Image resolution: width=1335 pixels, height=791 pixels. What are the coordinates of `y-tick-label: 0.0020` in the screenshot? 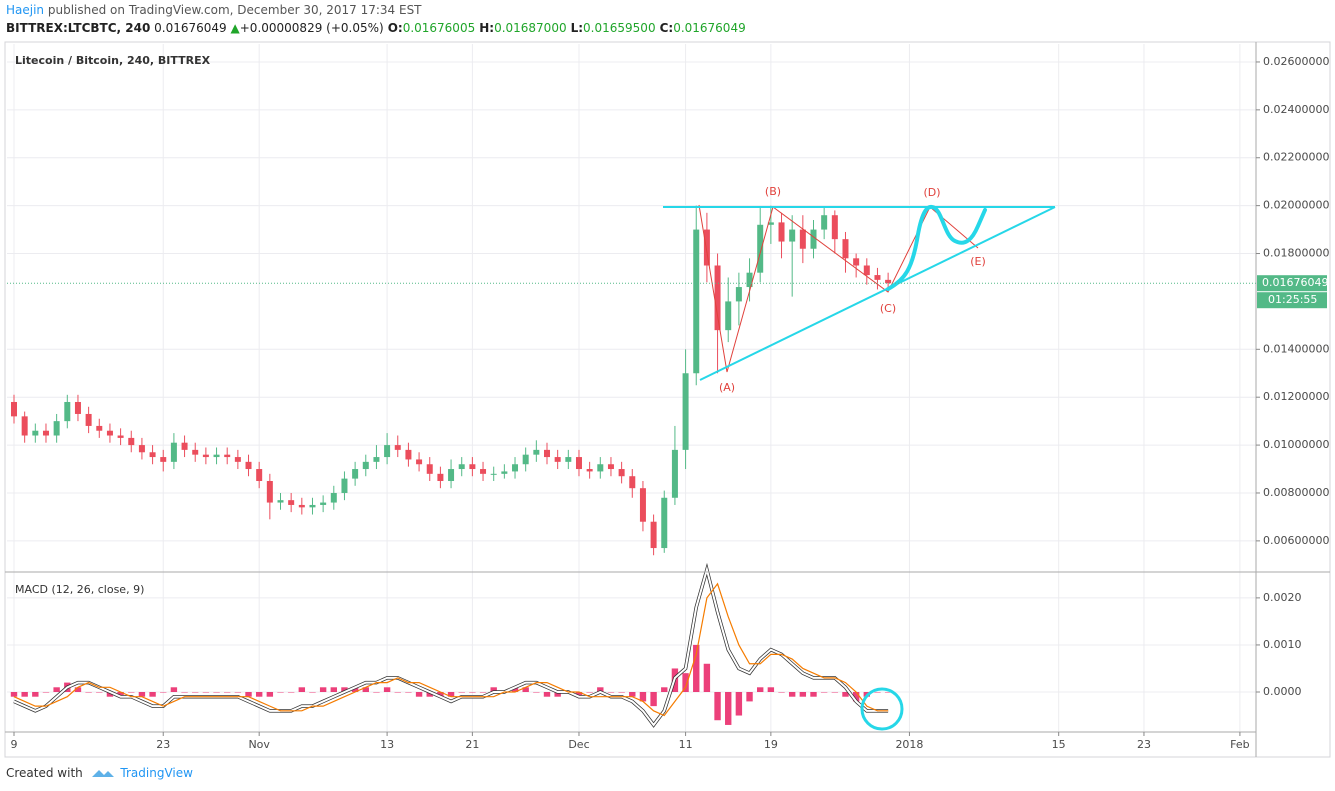 It's located at (1282, 597).